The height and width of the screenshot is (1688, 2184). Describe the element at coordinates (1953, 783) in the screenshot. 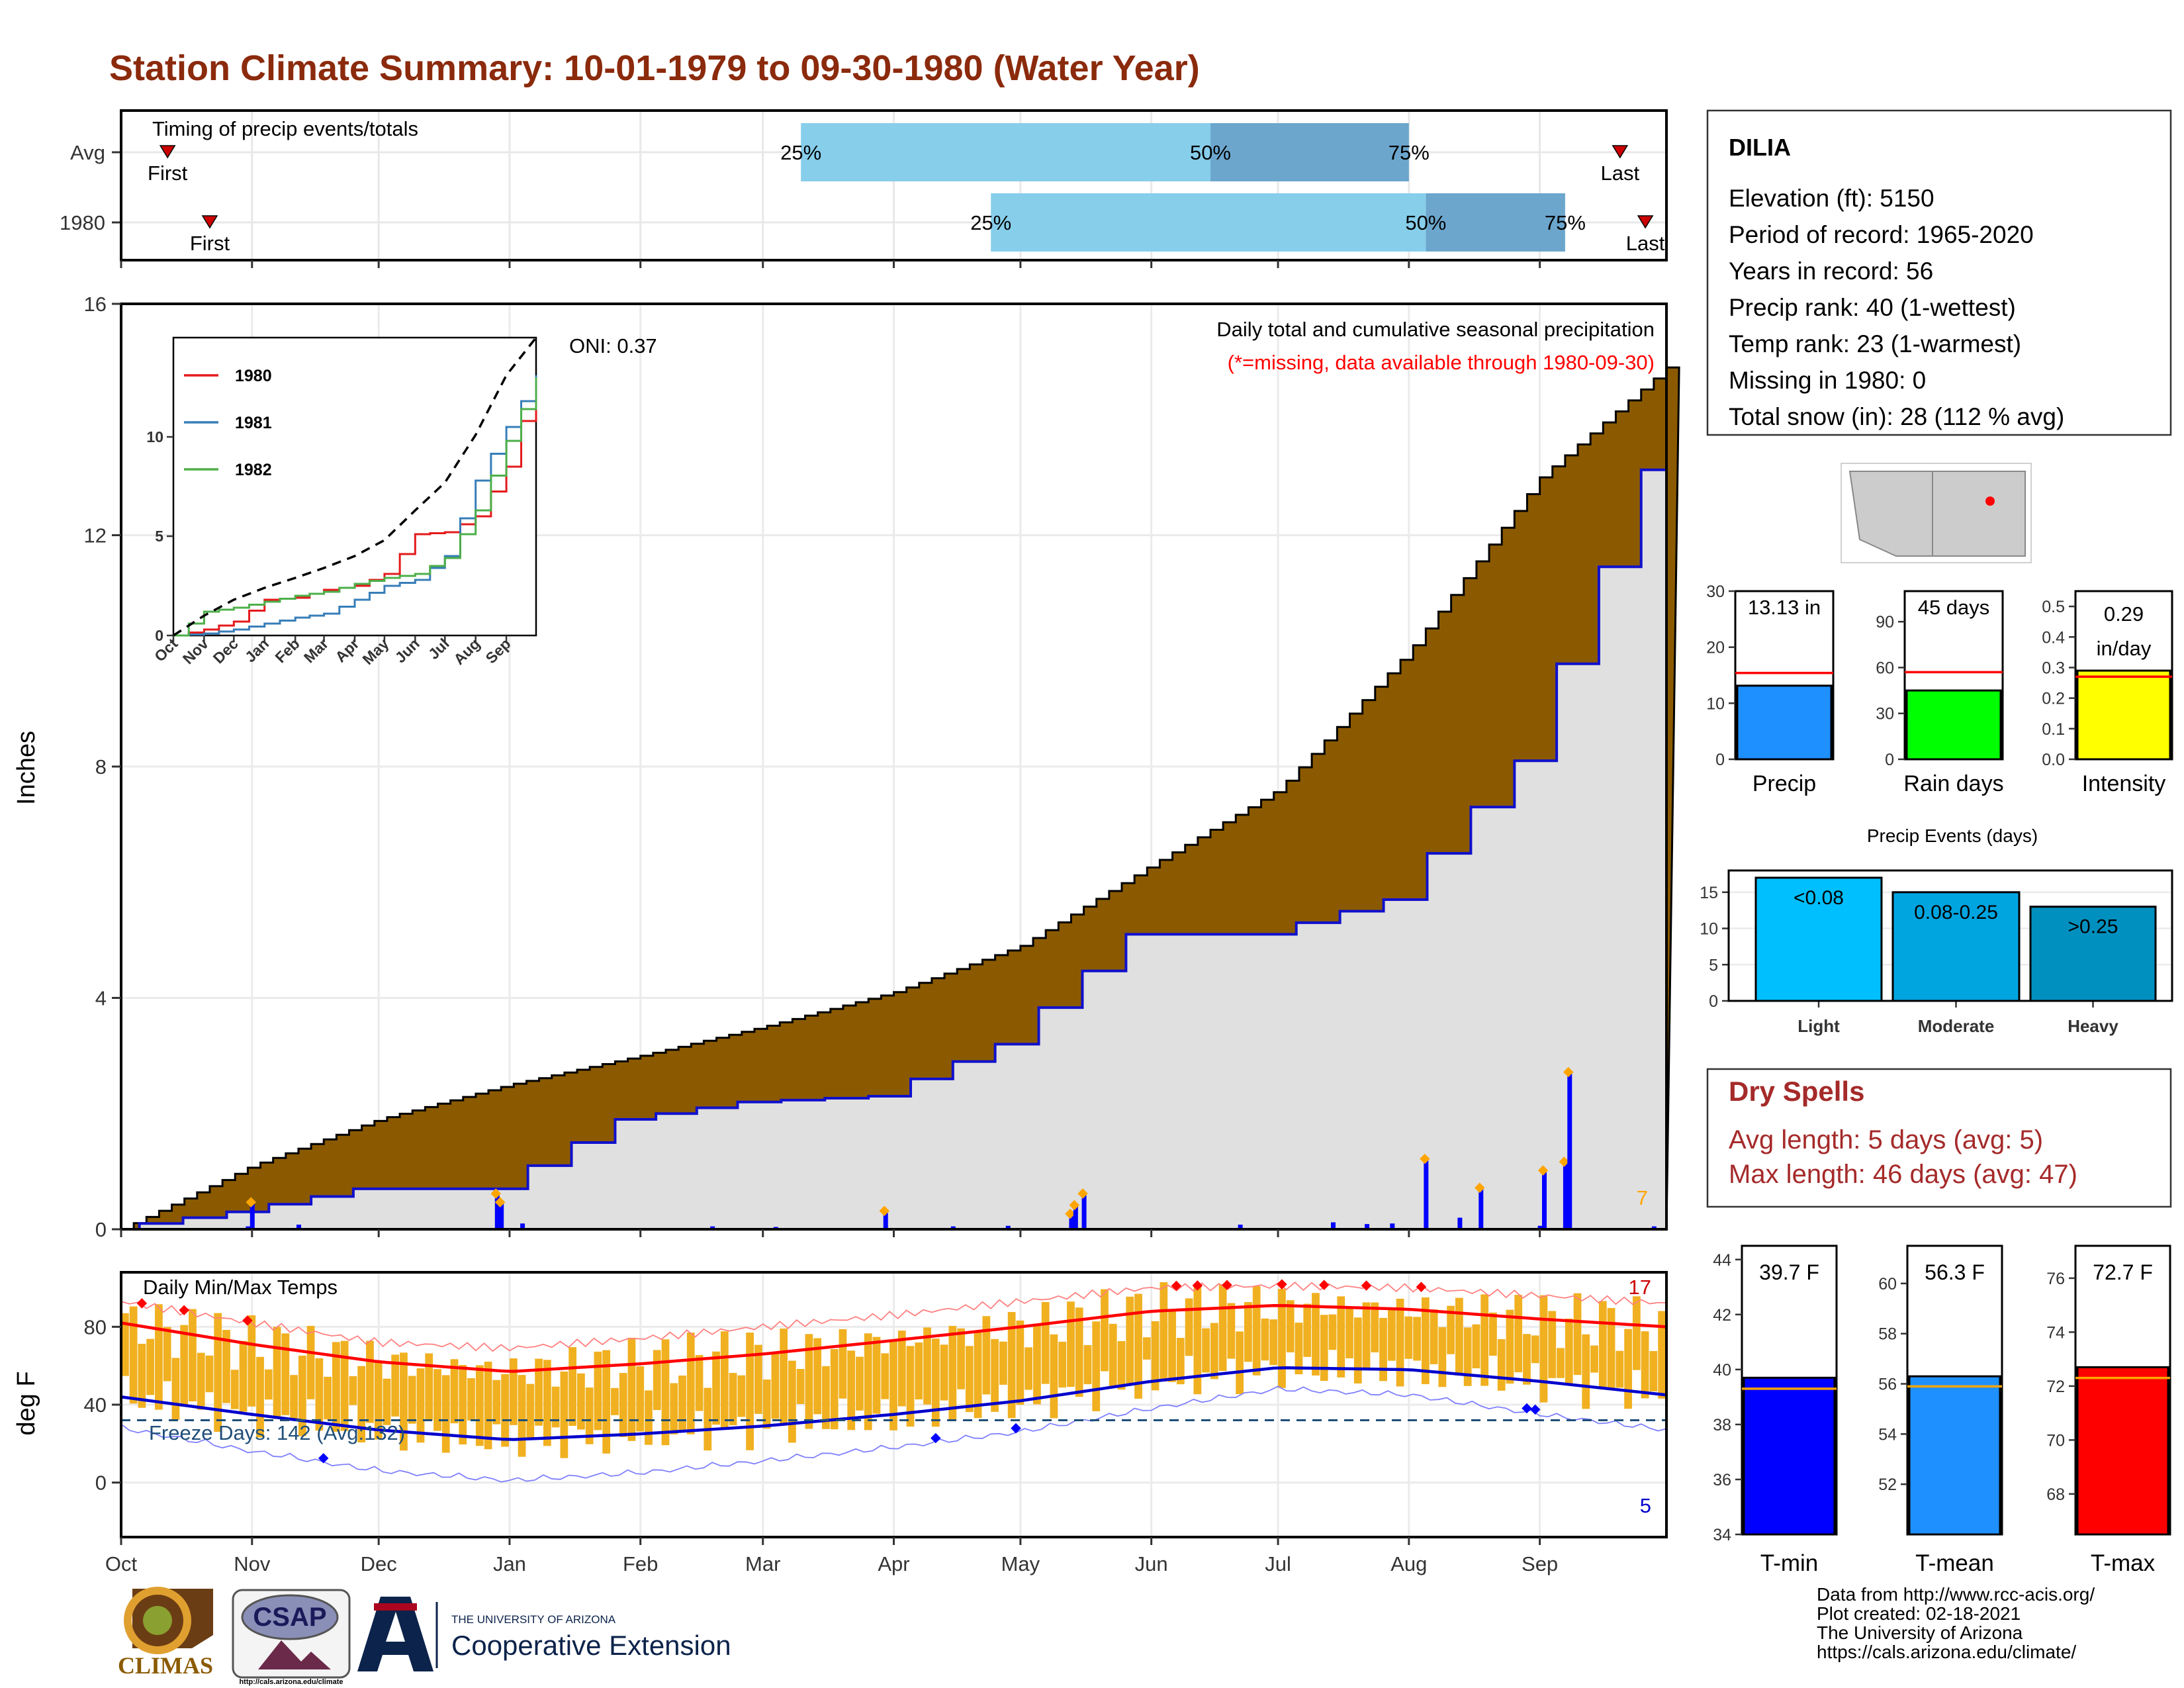

I see `summary-bar-label: Rain days` at that location.